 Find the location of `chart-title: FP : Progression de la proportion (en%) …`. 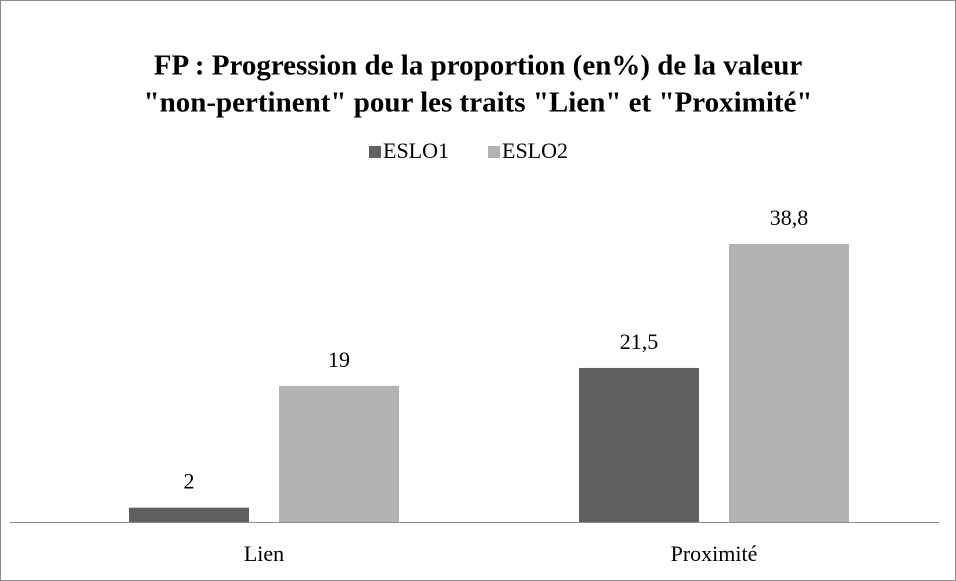

chart-title: FP : Progression de la proportion (en%) … is located at coordinates (478, 66).